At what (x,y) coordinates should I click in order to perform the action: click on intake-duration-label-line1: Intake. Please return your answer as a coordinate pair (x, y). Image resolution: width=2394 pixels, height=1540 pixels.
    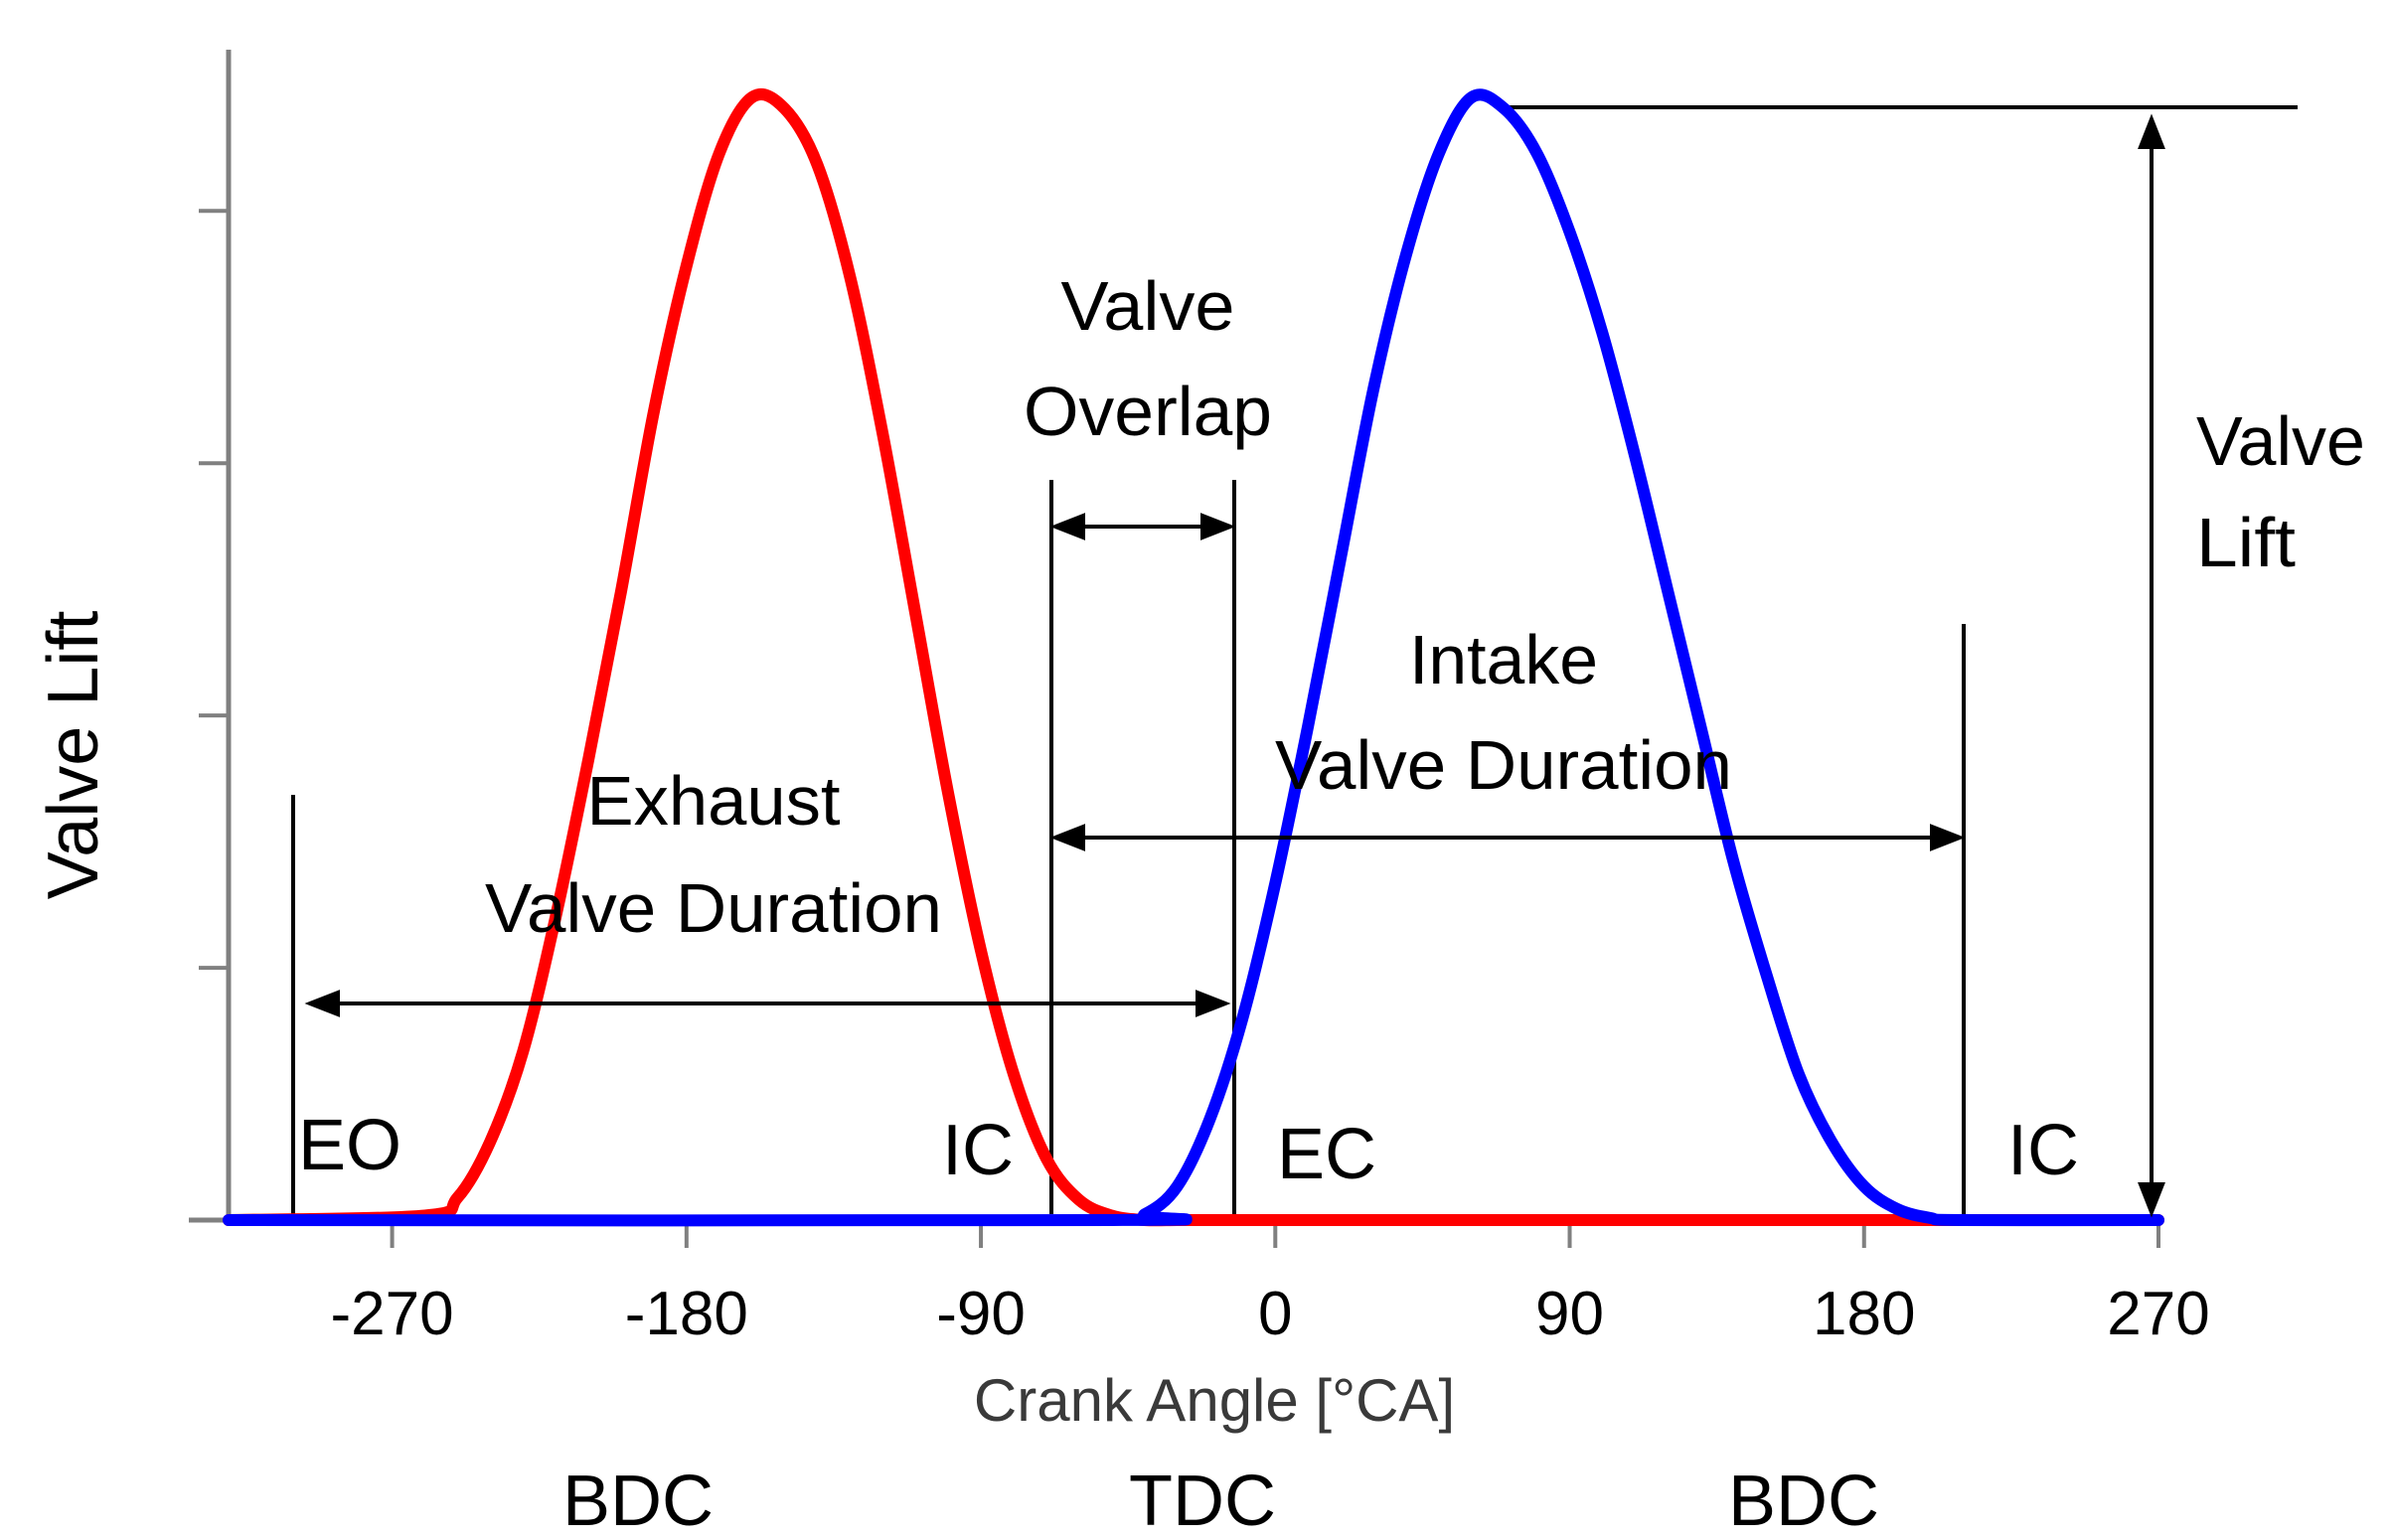
    Looking at the image, I should click on (1503, 659).